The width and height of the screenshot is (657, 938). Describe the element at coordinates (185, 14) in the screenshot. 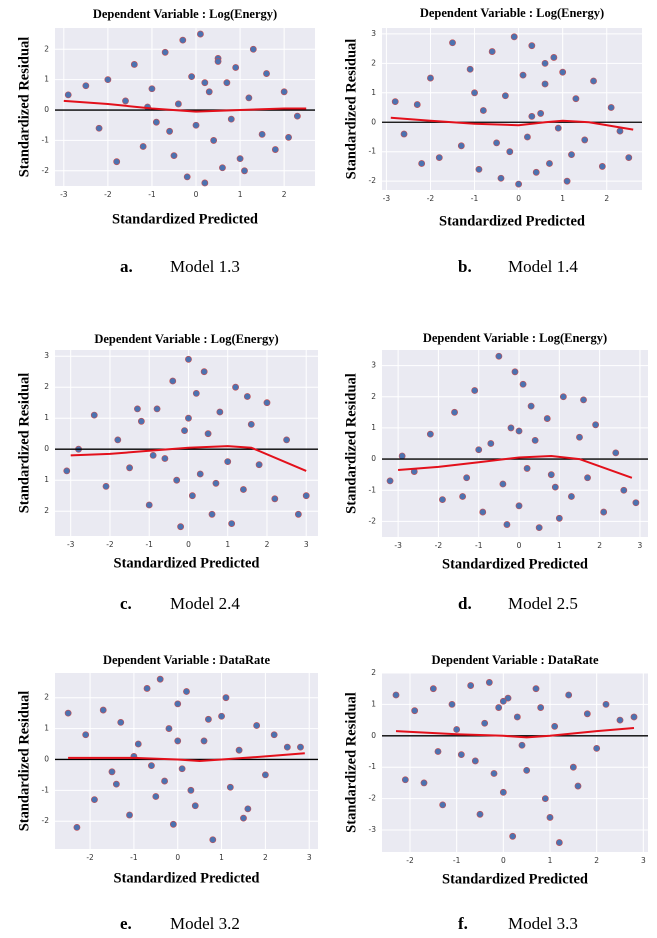

I see `chart-title: Dependent Variable : Log(Energy)` at that location.